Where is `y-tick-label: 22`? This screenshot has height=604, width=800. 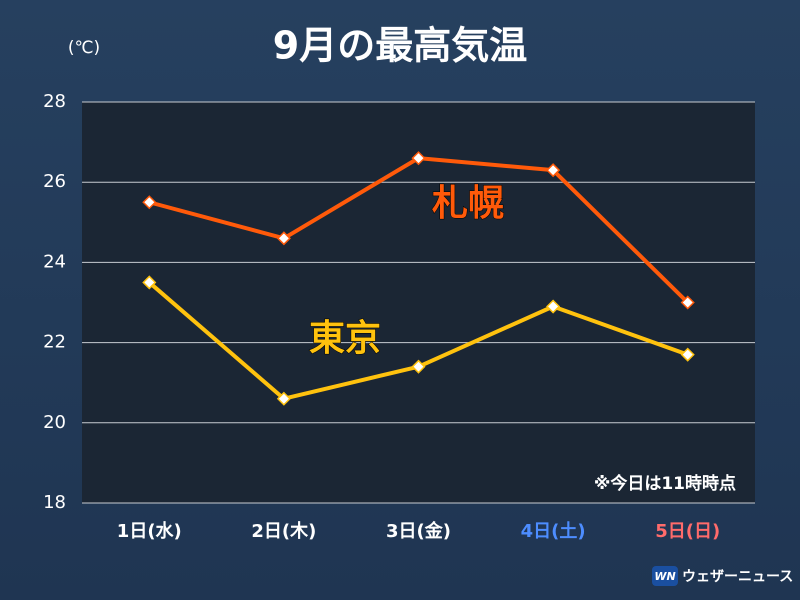 y-tick-label: 22 is located at coordinates (54, 342).